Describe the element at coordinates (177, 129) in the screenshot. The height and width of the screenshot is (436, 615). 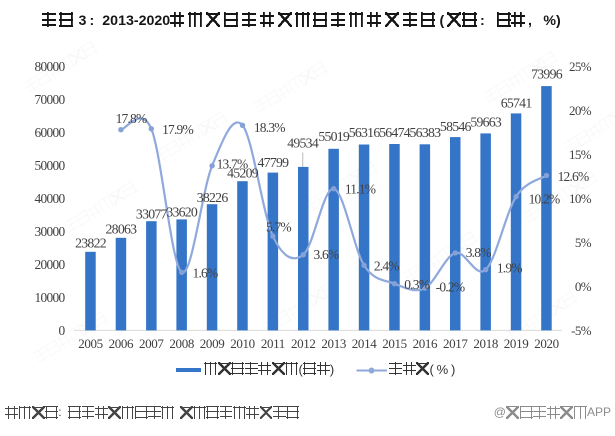
I see `svg-text: 17.9%` at that location.